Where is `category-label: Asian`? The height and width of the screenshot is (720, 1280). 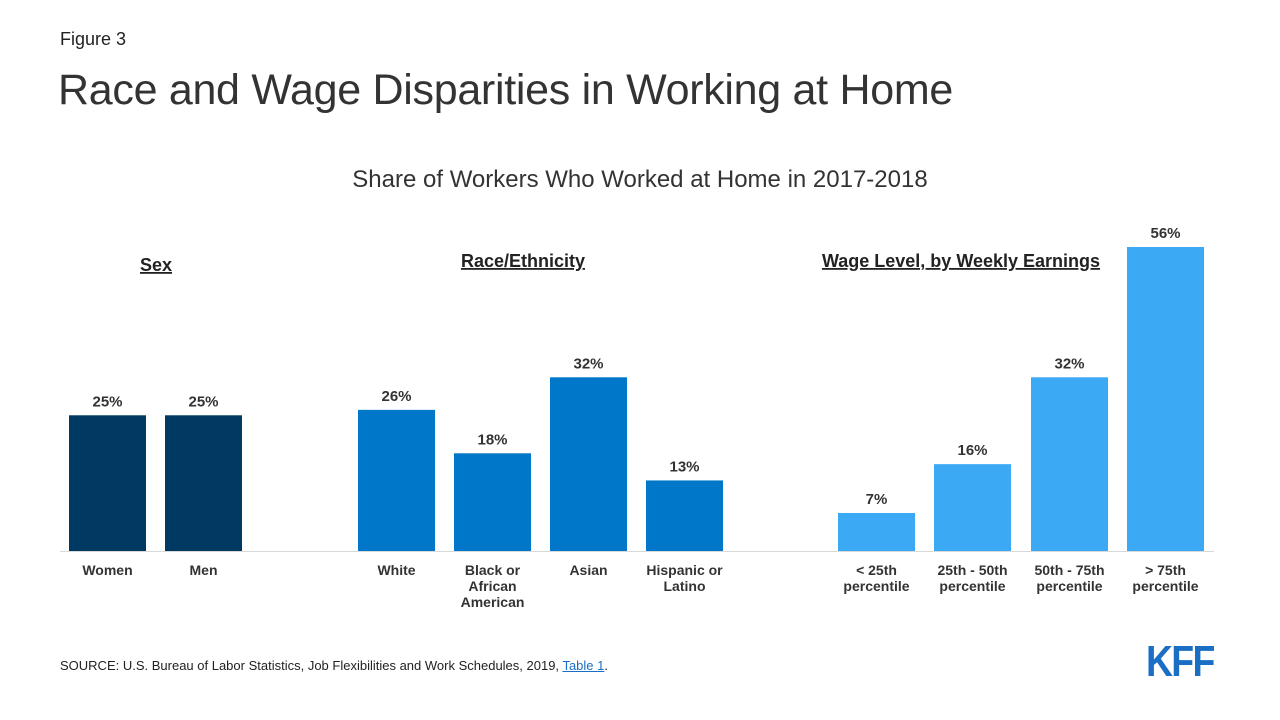
category-label: Asian is located at coordinates (588, 570).